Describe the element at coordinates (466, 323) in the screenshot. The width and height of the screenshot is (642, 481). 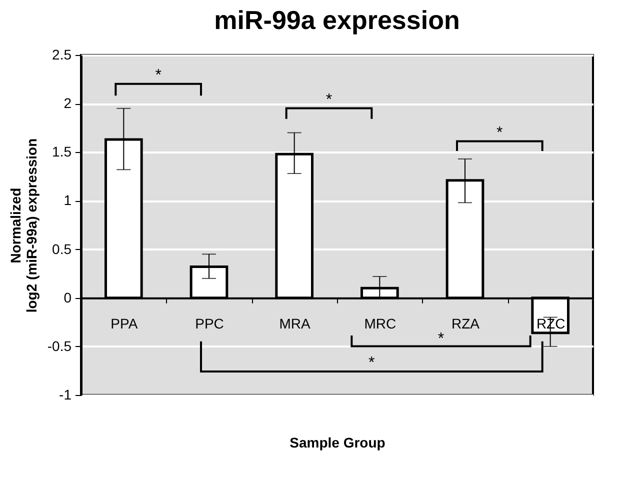
I see `x-tick-label: RZA` at that location.